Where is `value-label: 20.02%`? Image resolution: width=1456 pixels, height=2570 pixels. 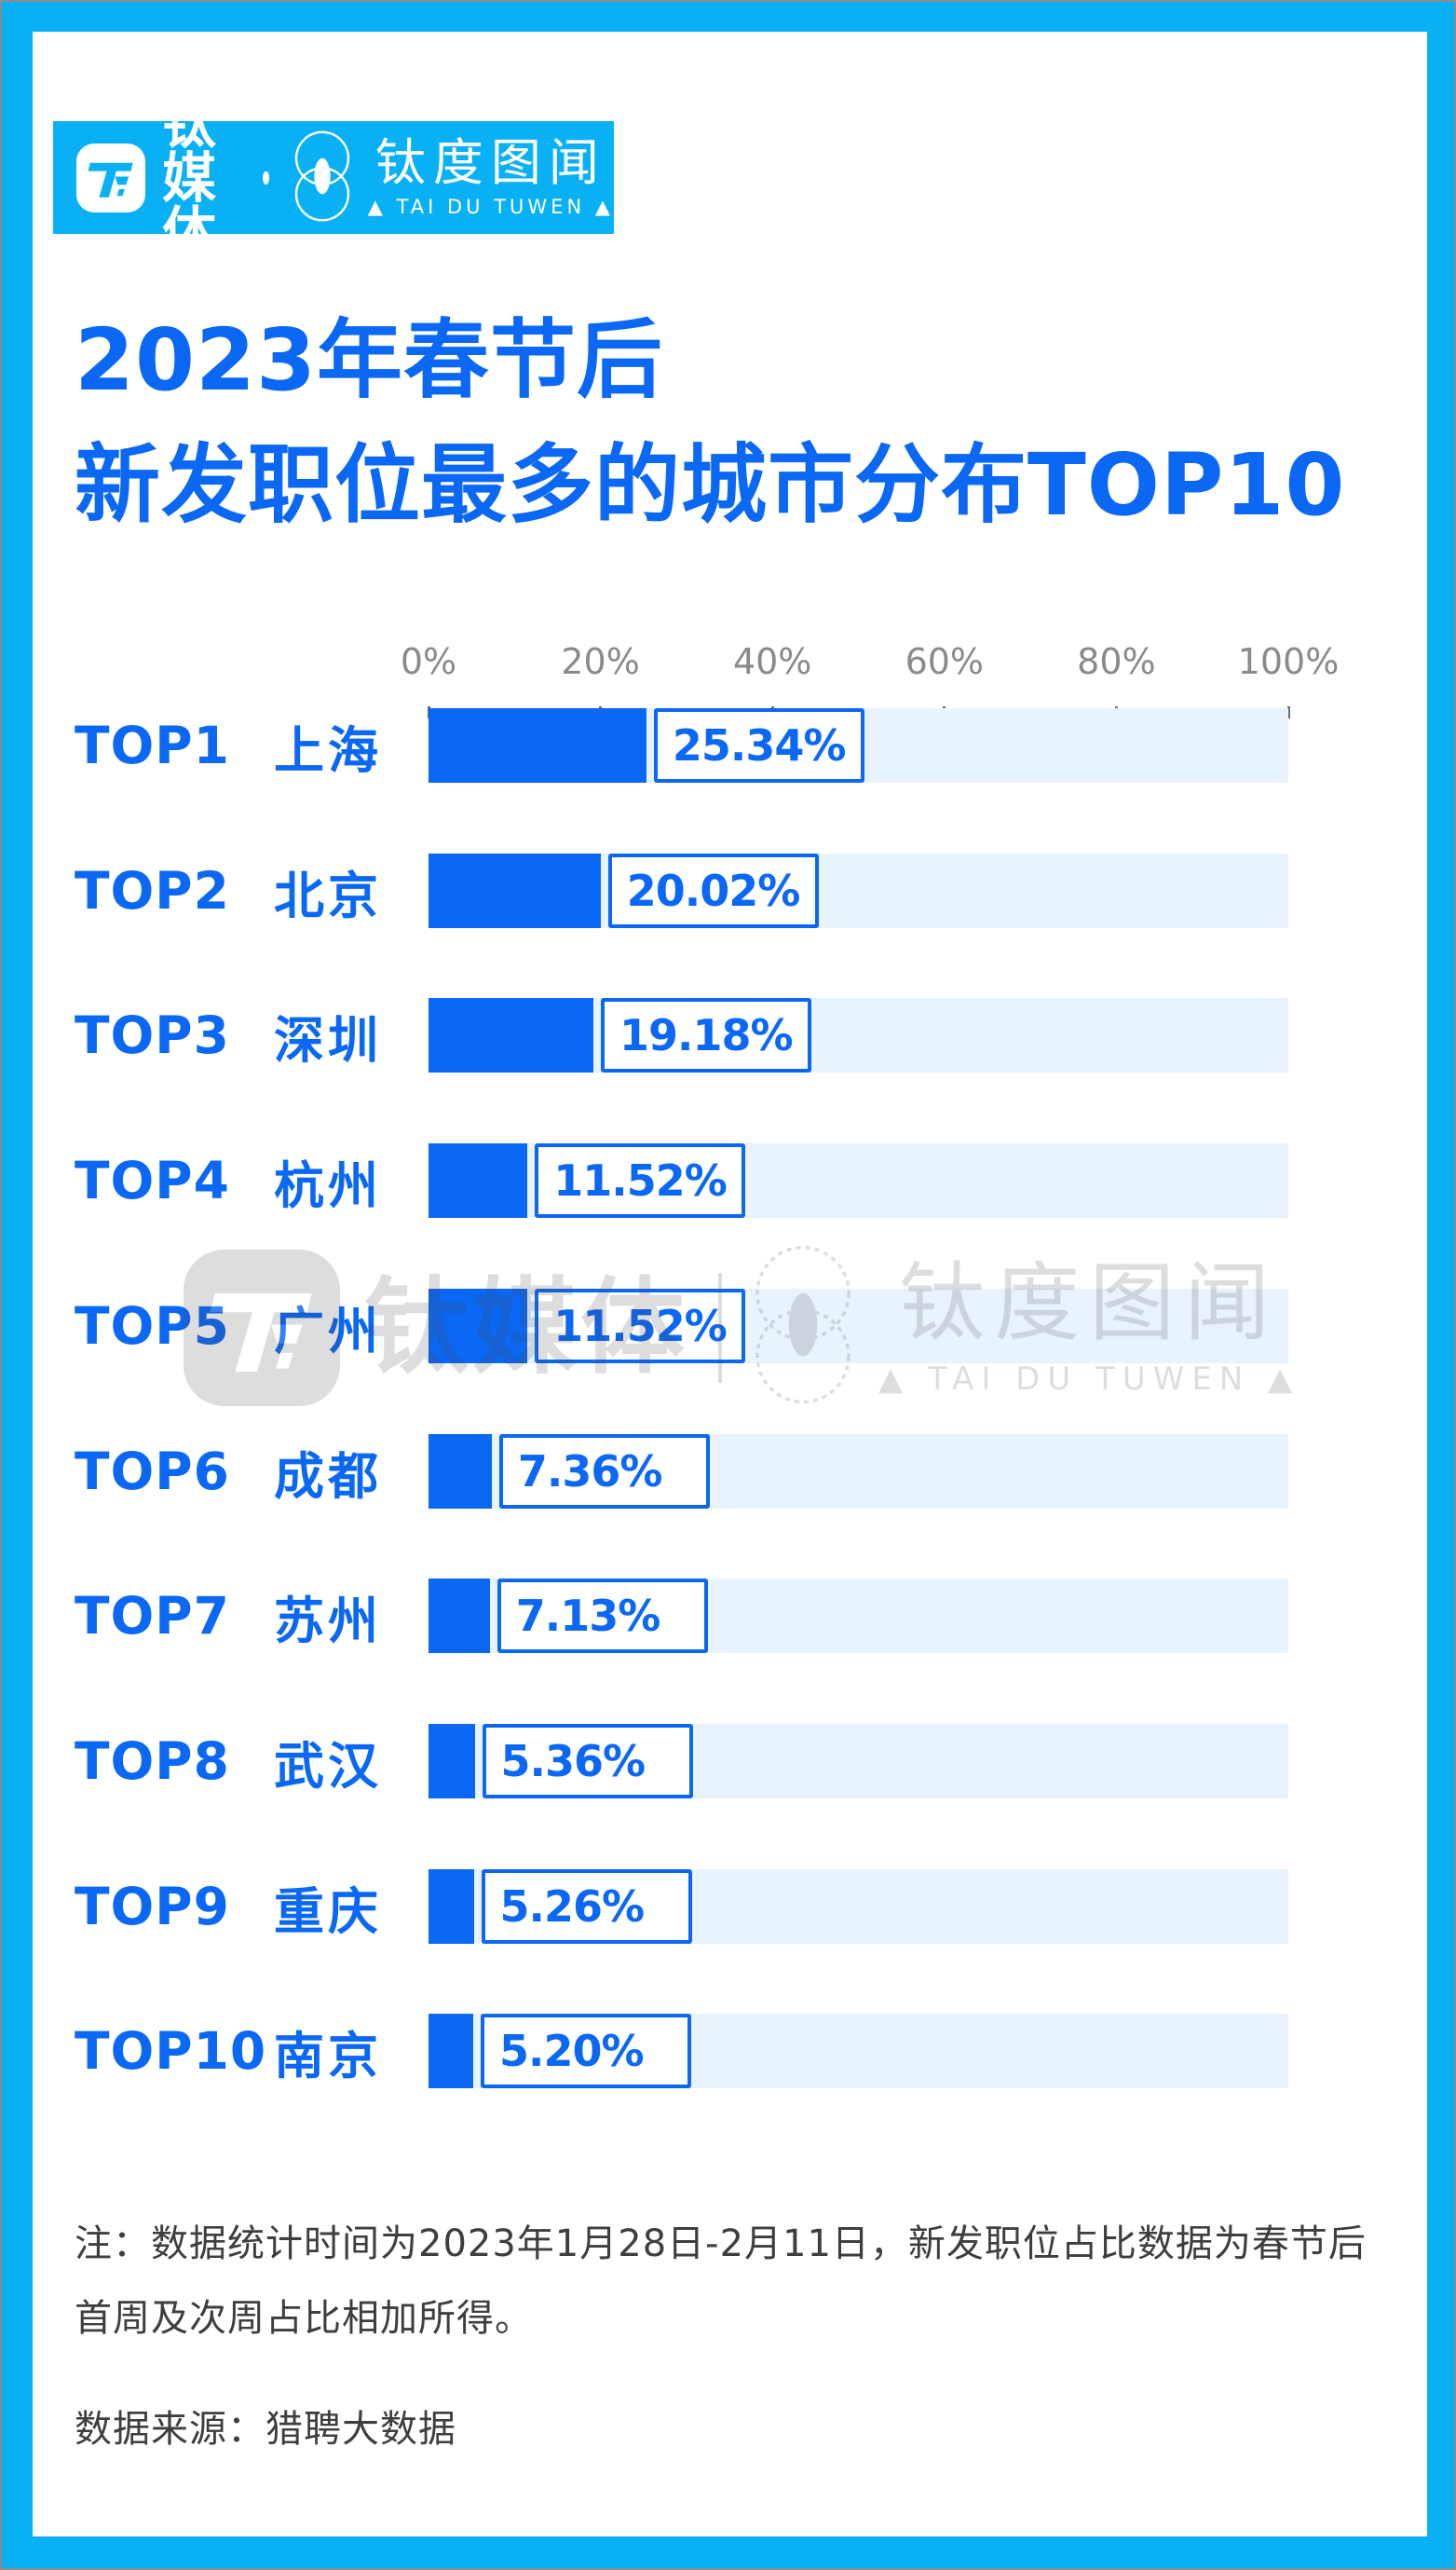
value-label: 20.02% is located at coordinates (713, 891).